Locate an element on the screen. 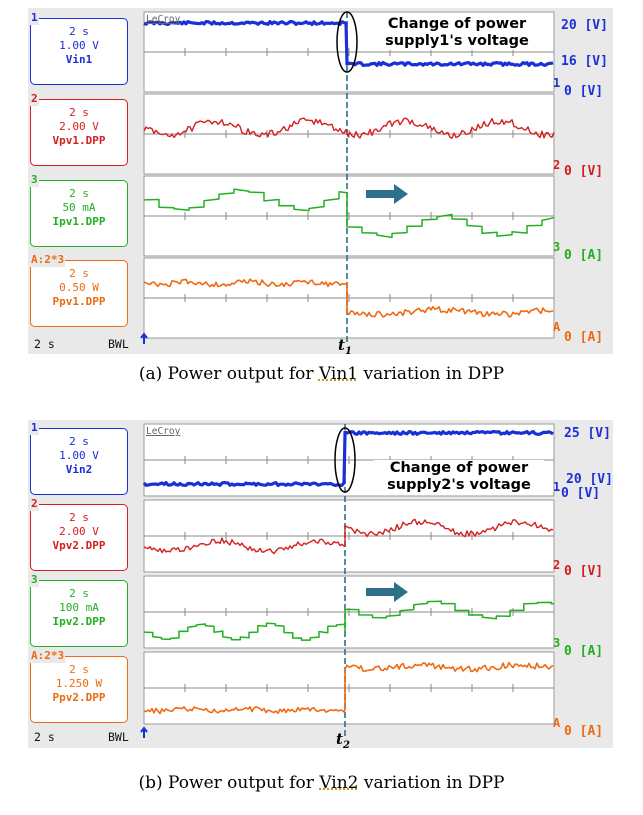 The width and height of the screenshot is (643, 815). time-marker-t2: t2 is located at coordinates (343, 740).